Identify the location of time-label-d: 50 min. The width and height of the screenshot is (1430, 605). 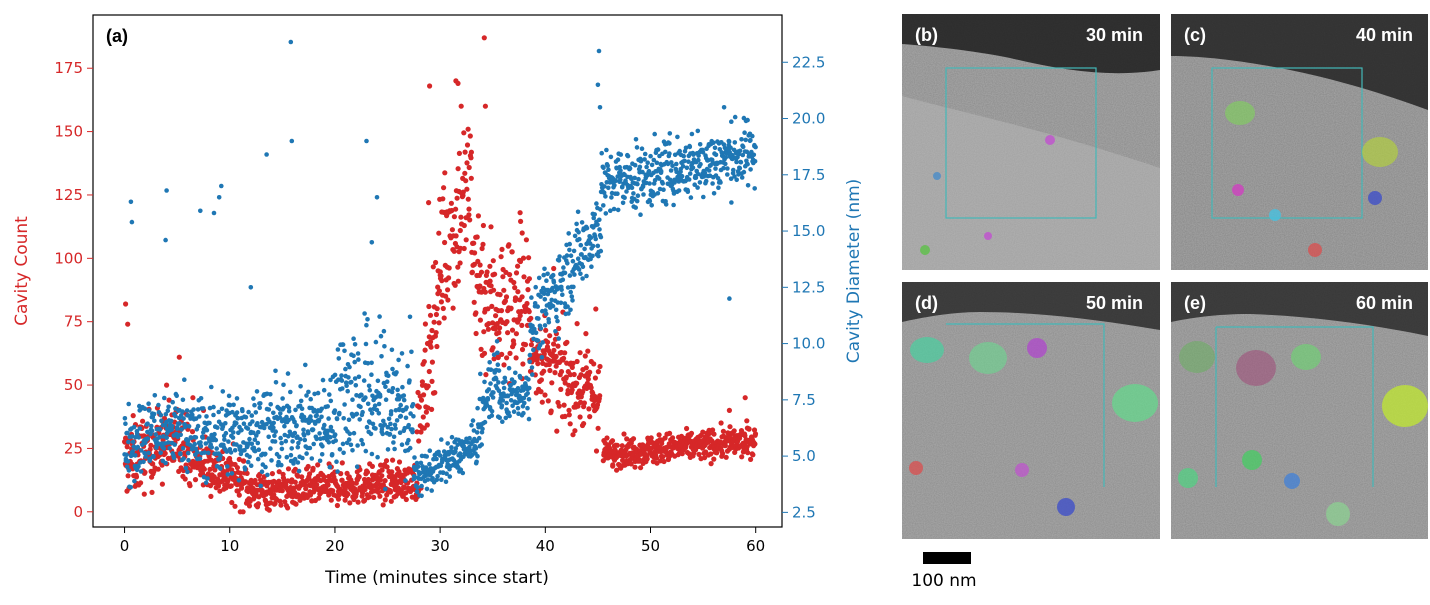
(1114, 303).